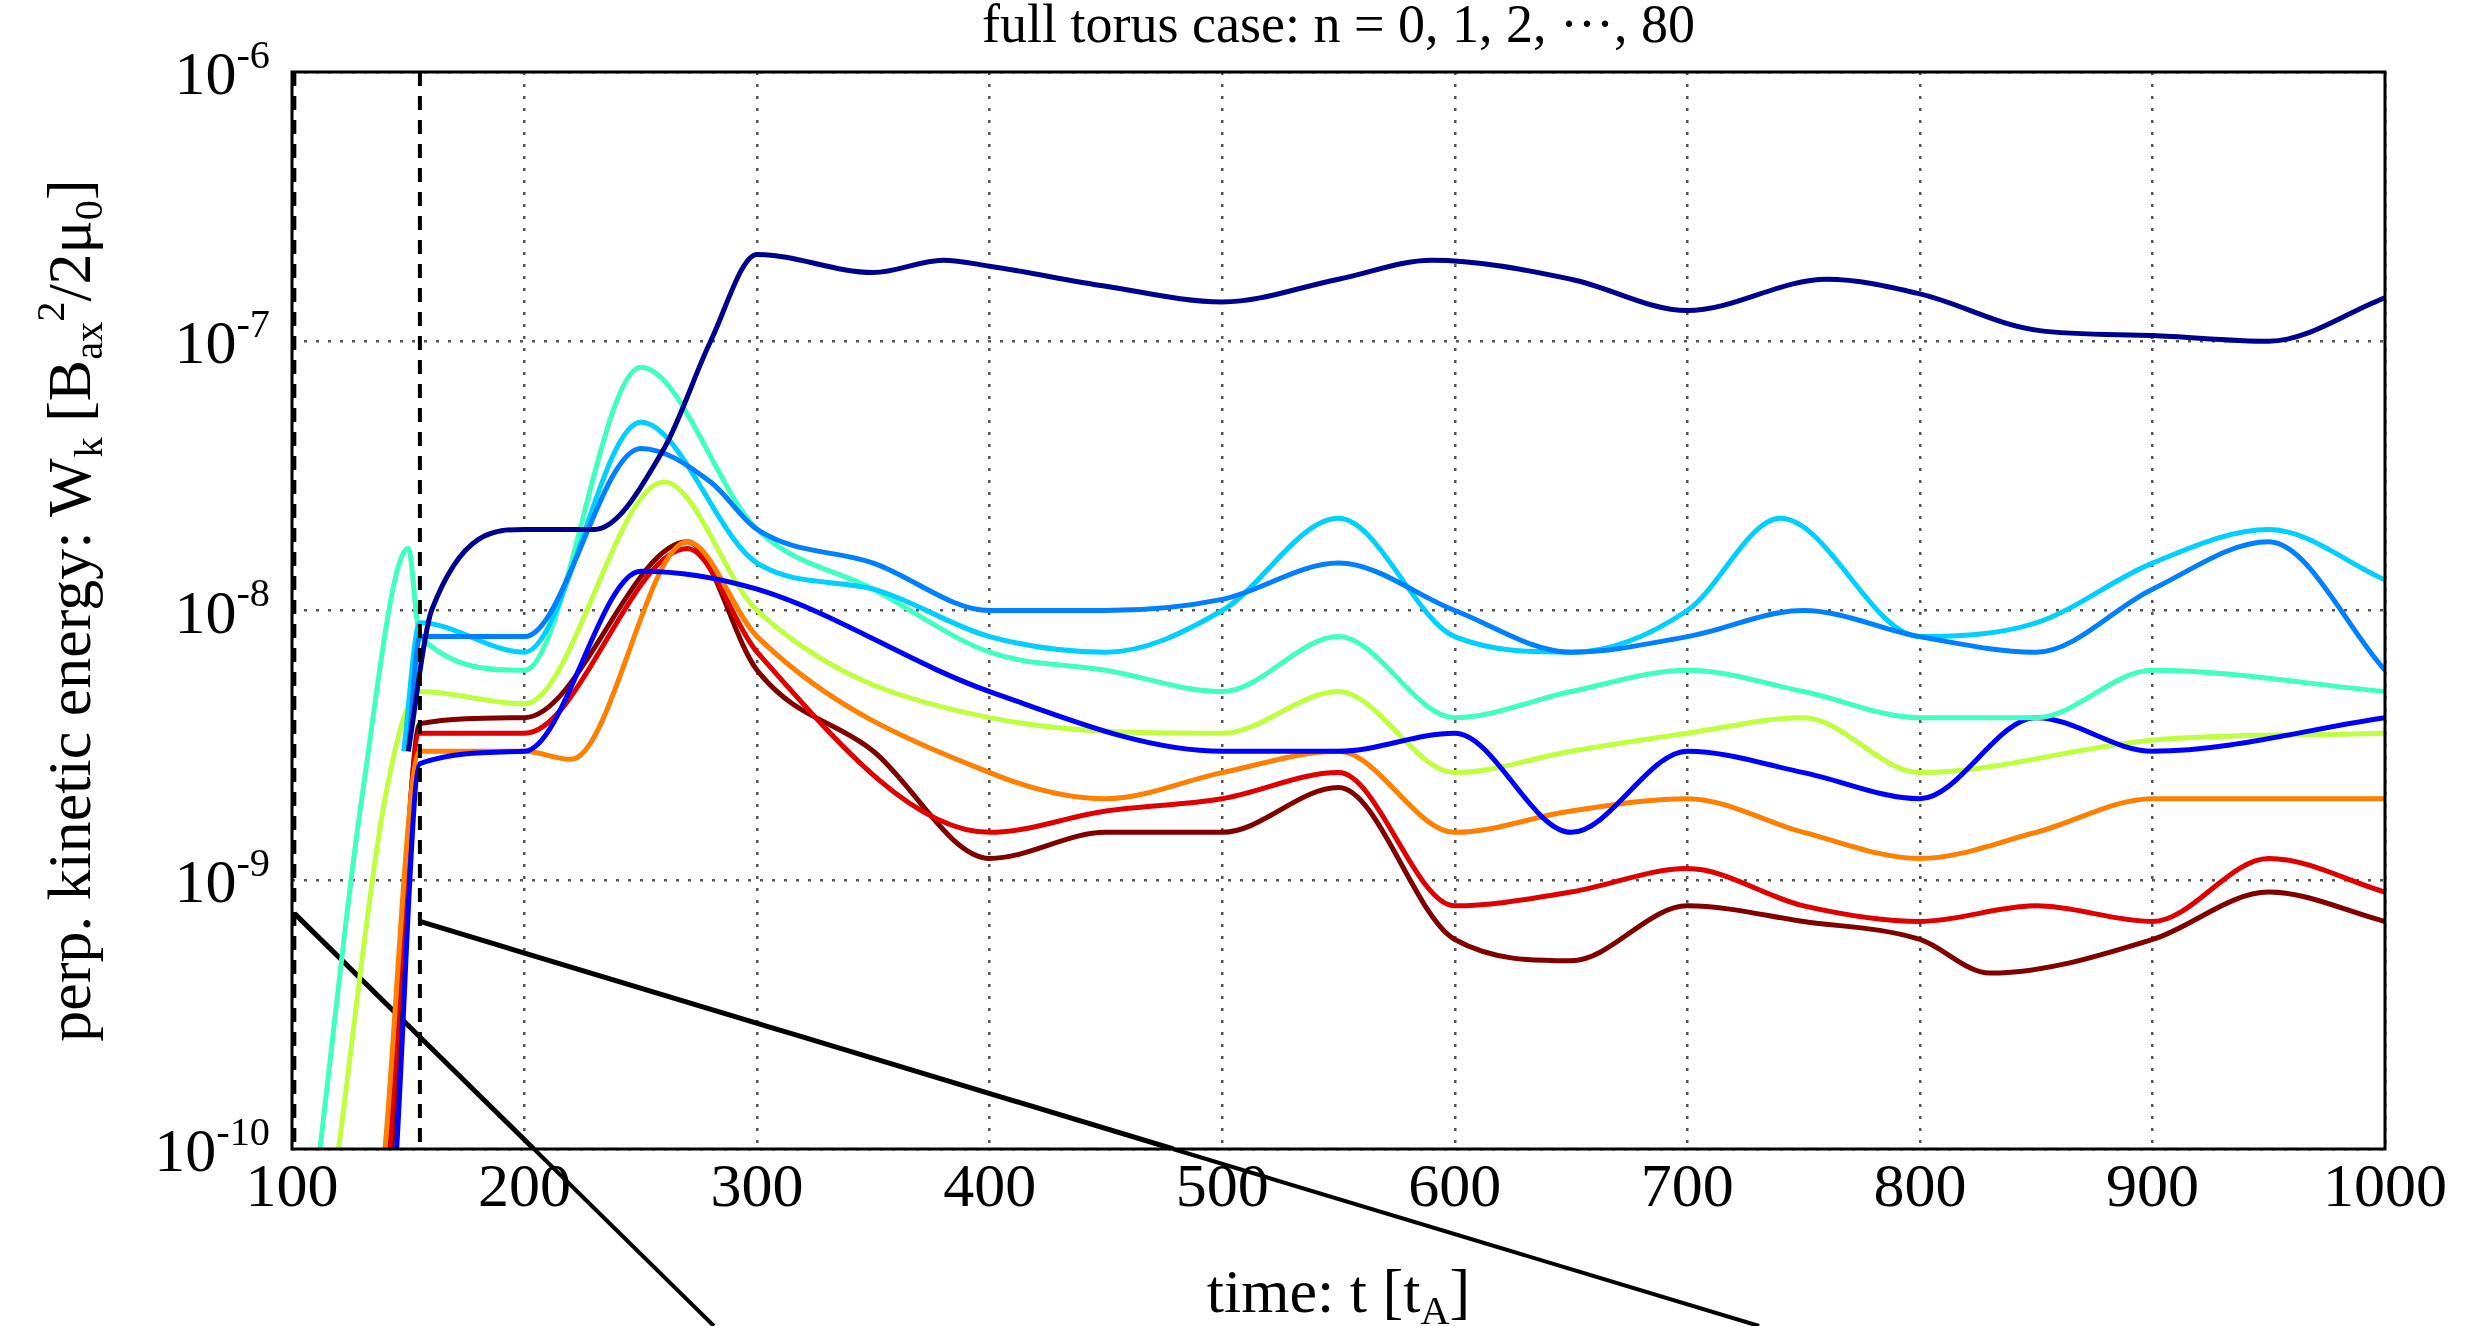  Describe the element at coordinates (2152, 1185) in the screenshot. I see `x-tick-label: 900` at that location.